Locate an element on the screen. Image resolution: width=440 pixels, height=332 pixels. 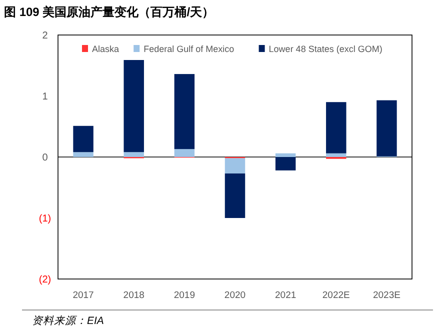
x-tick-label: 2017 is located at coordinates (83, 295).